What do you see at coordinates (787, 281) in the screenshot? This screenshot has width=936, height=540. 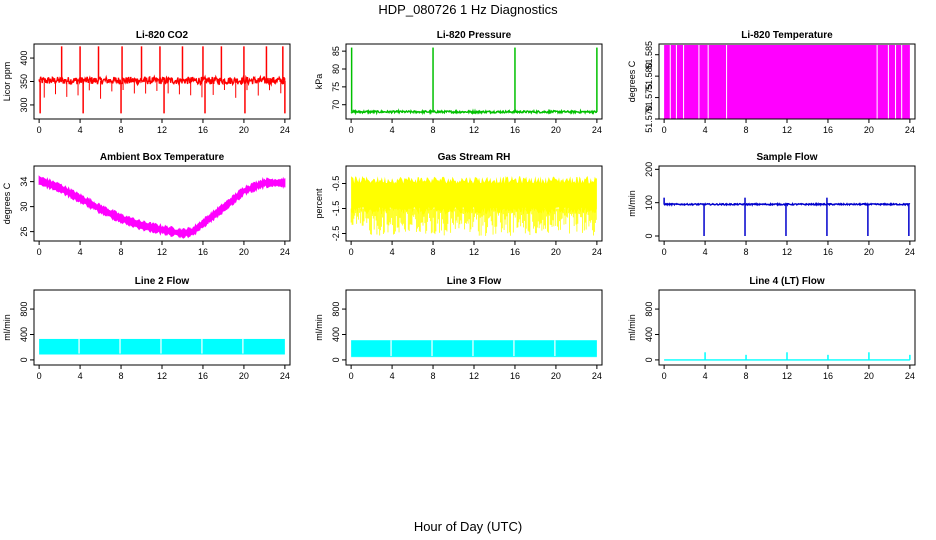 I see `panel-title: Line 4 (LT) Flow` at bounding box center [787, 281].